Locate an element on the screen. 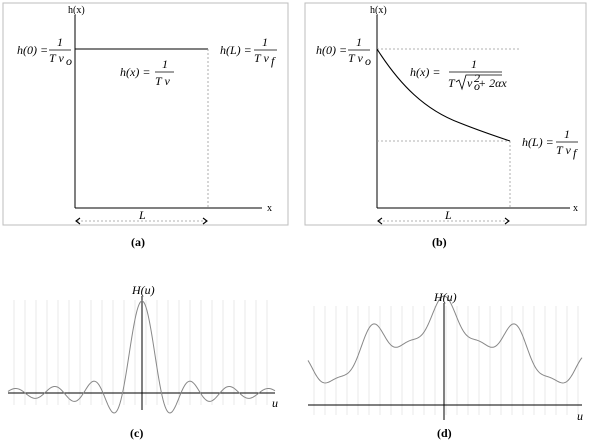 The height and width of the screenshot is (448, 589). panel-c-x-label: u is located at coordinates (275, 403).